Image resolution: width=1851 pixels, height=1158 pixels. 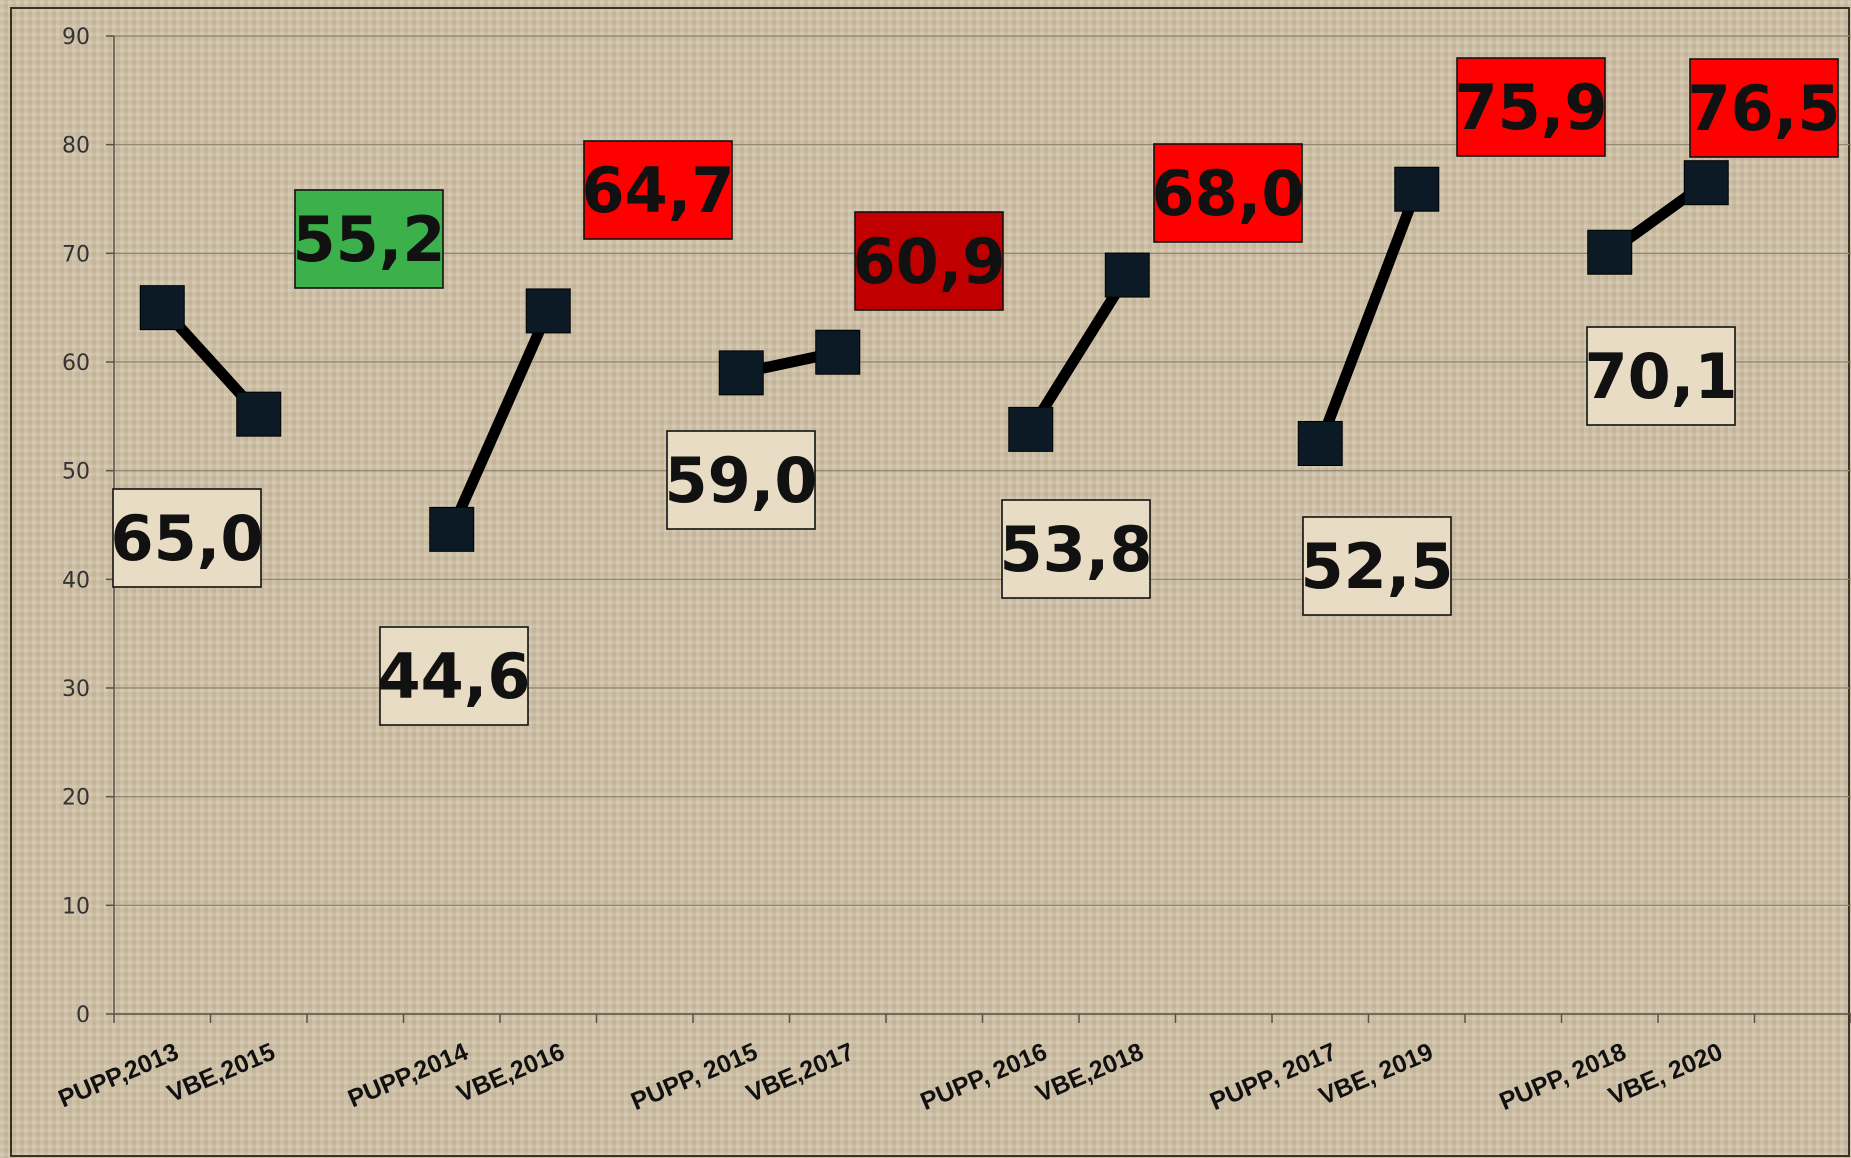 I want to click on data-label: 70,1, so click(x=1661, y=376).